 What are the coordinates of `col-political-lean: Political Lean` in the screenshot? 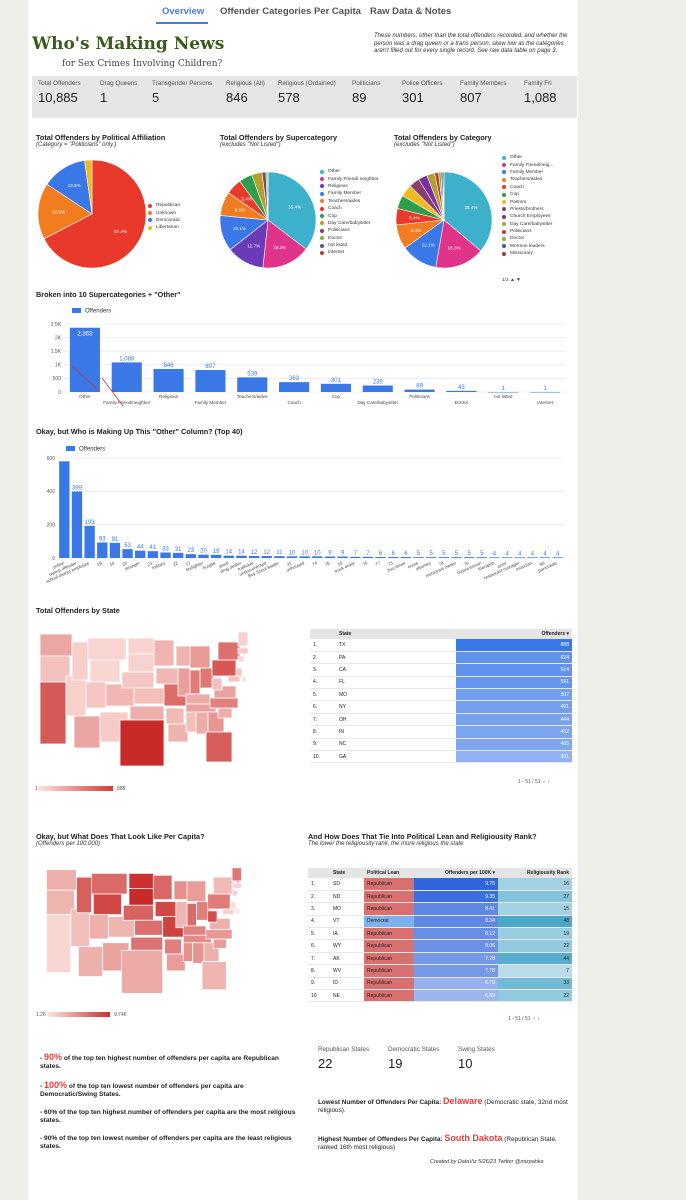 It's located at (389, 873).